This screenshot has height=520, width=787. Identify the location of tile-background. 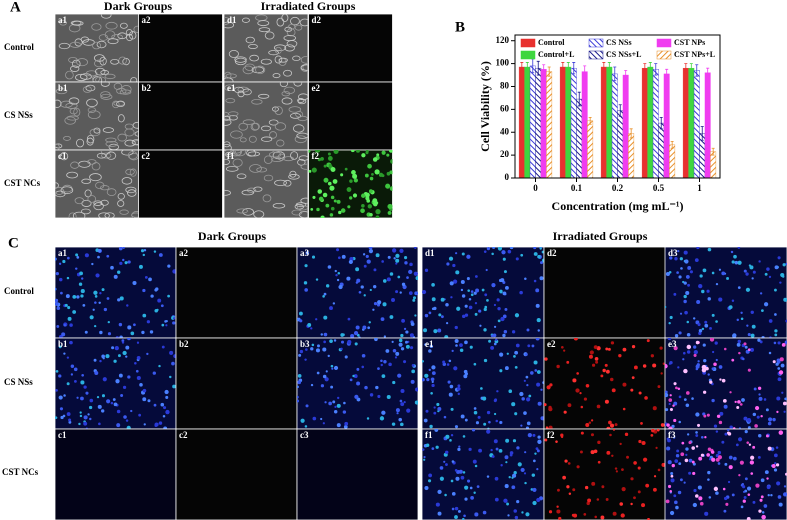
(350, 48).